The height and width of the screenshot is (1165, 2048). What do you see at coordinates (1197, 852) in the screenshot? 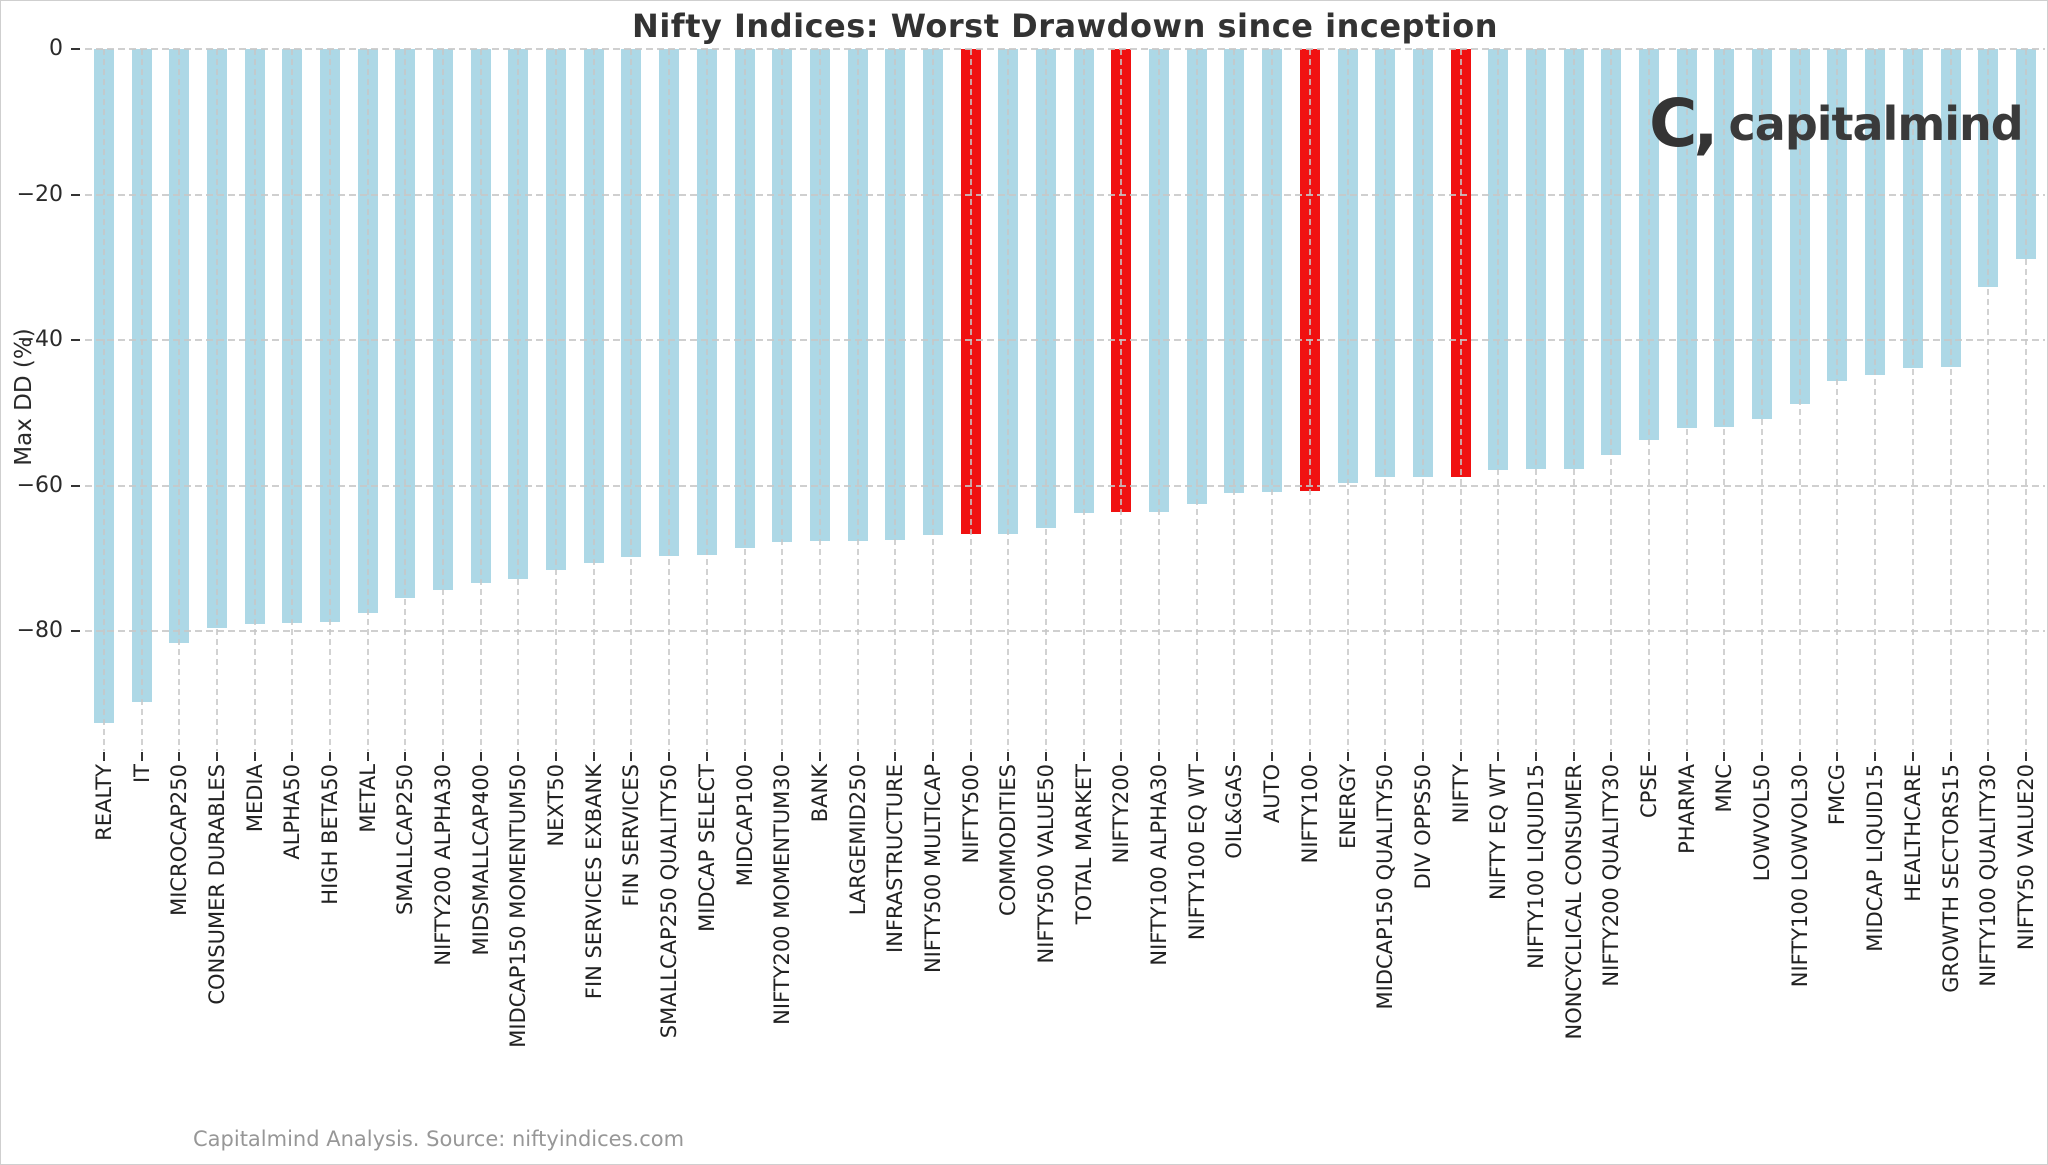
I see `x-label-slot: NIFTY100 EQ WT` at bounding box center [1197, 852].